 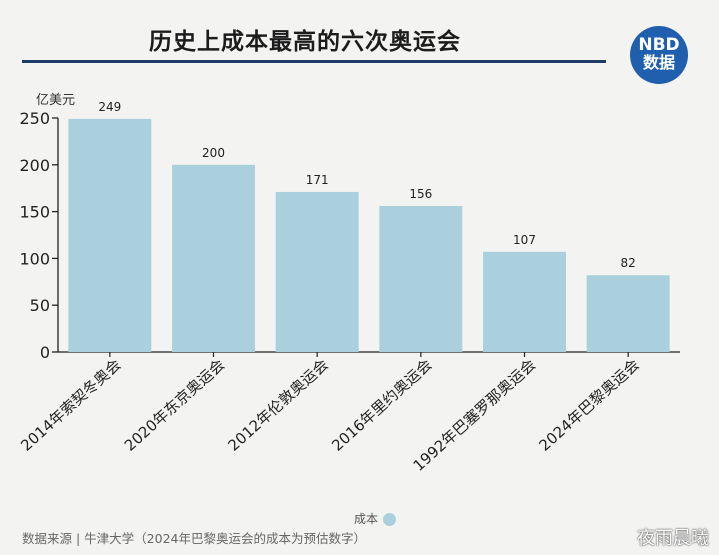 What do you see at coordinates (305, 42) in the screenshot?
I see `chart-title: 历史上成本最高的六次奥运会` at bounding box center [305, 42].